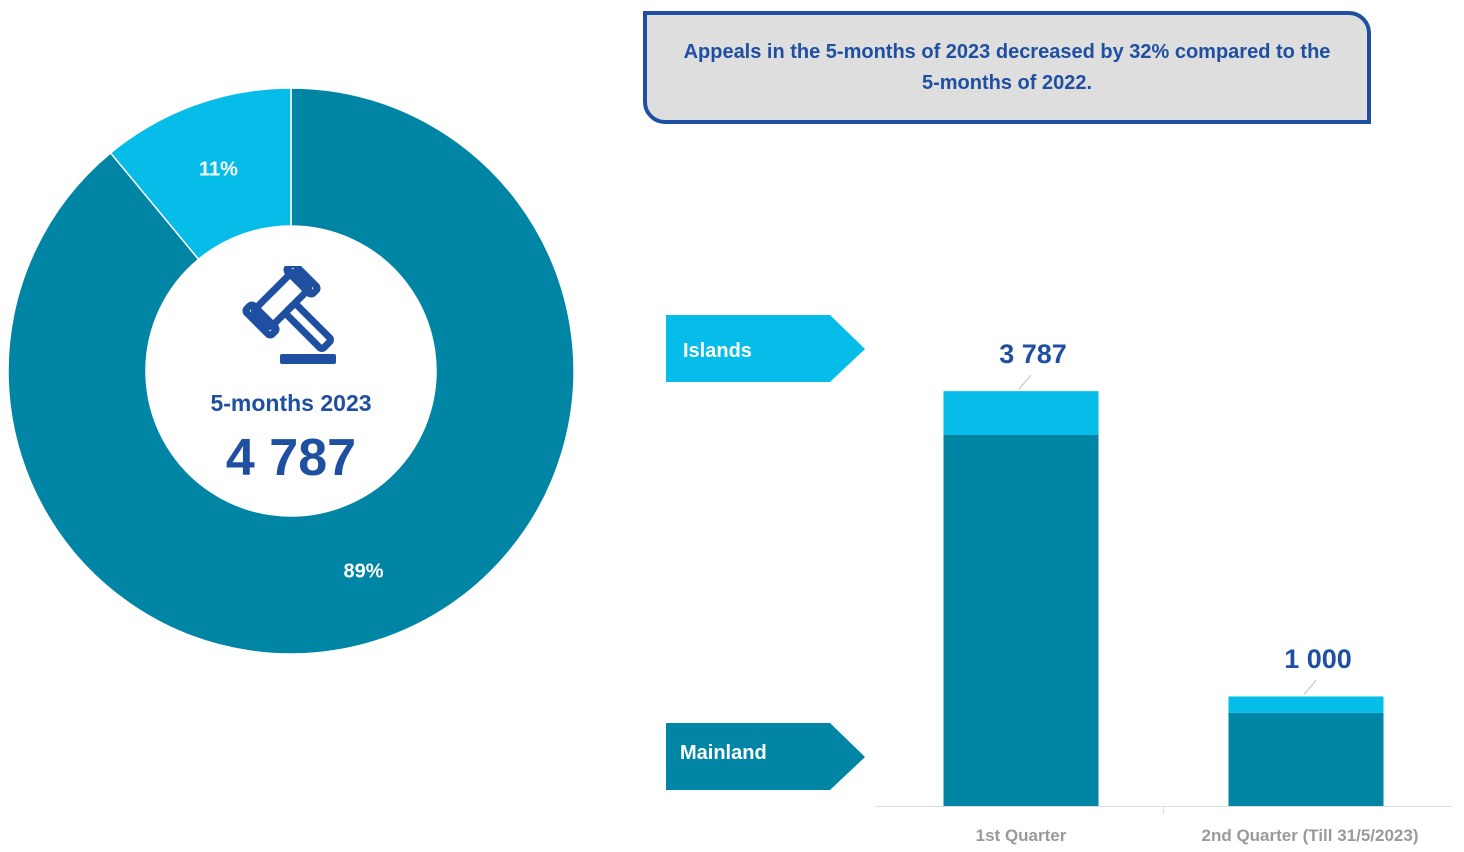 The width and height of the screenshot is (1464, 852). What do you see at coordinates (765, 348) in the screenshot?
I see `islands-legend-arrow` at bounding box center [765, 348].